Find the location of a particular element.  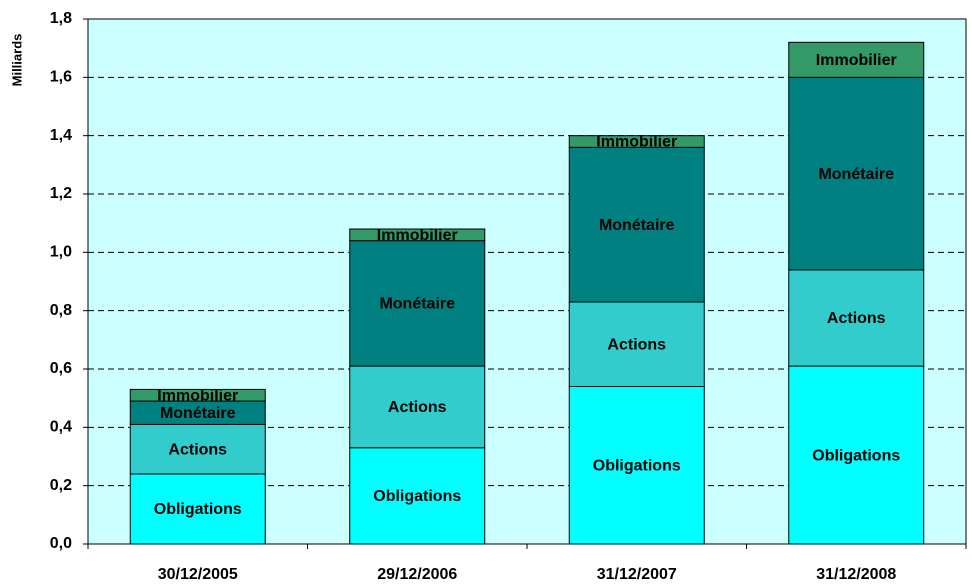

y-tick-label: 0,0 is located at coordinates (61, 543).